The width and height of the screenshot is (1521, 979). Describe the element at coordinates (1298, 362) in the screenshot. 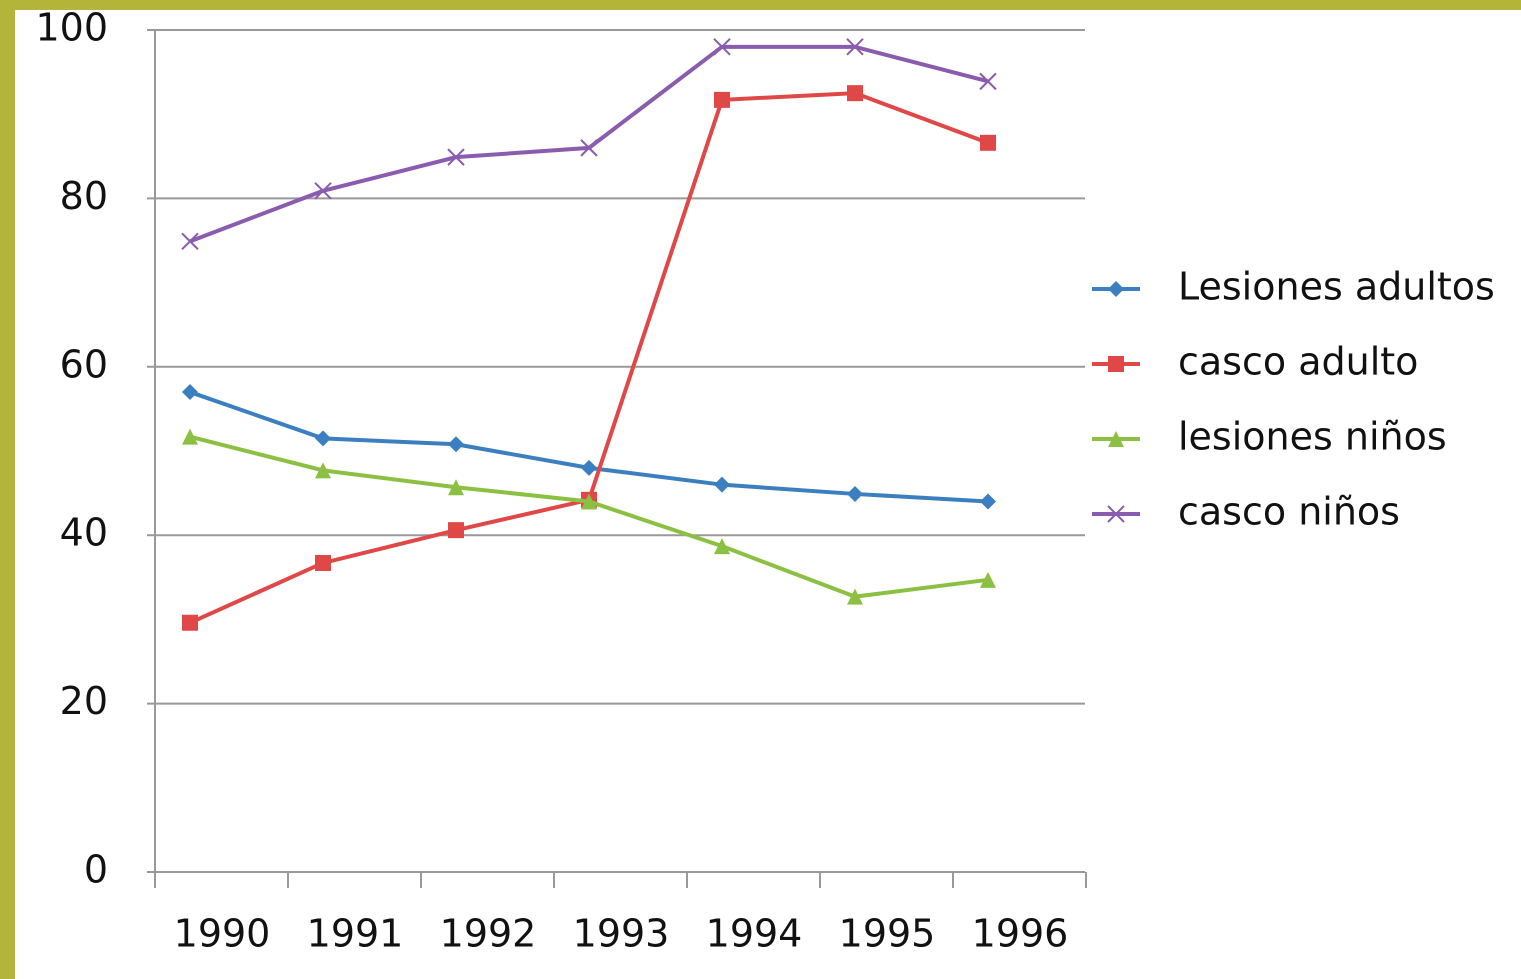

I see `legend-label: casco adulto` at that location.